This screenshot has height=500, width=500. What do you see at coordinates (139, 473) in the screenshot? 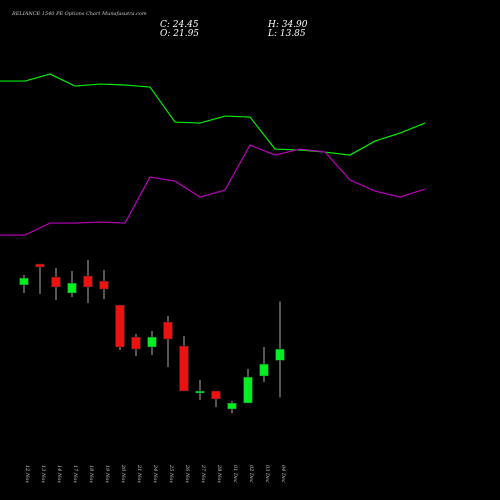
I see `x-tick-label: 21 Nov` at bounding box center [139, 473].